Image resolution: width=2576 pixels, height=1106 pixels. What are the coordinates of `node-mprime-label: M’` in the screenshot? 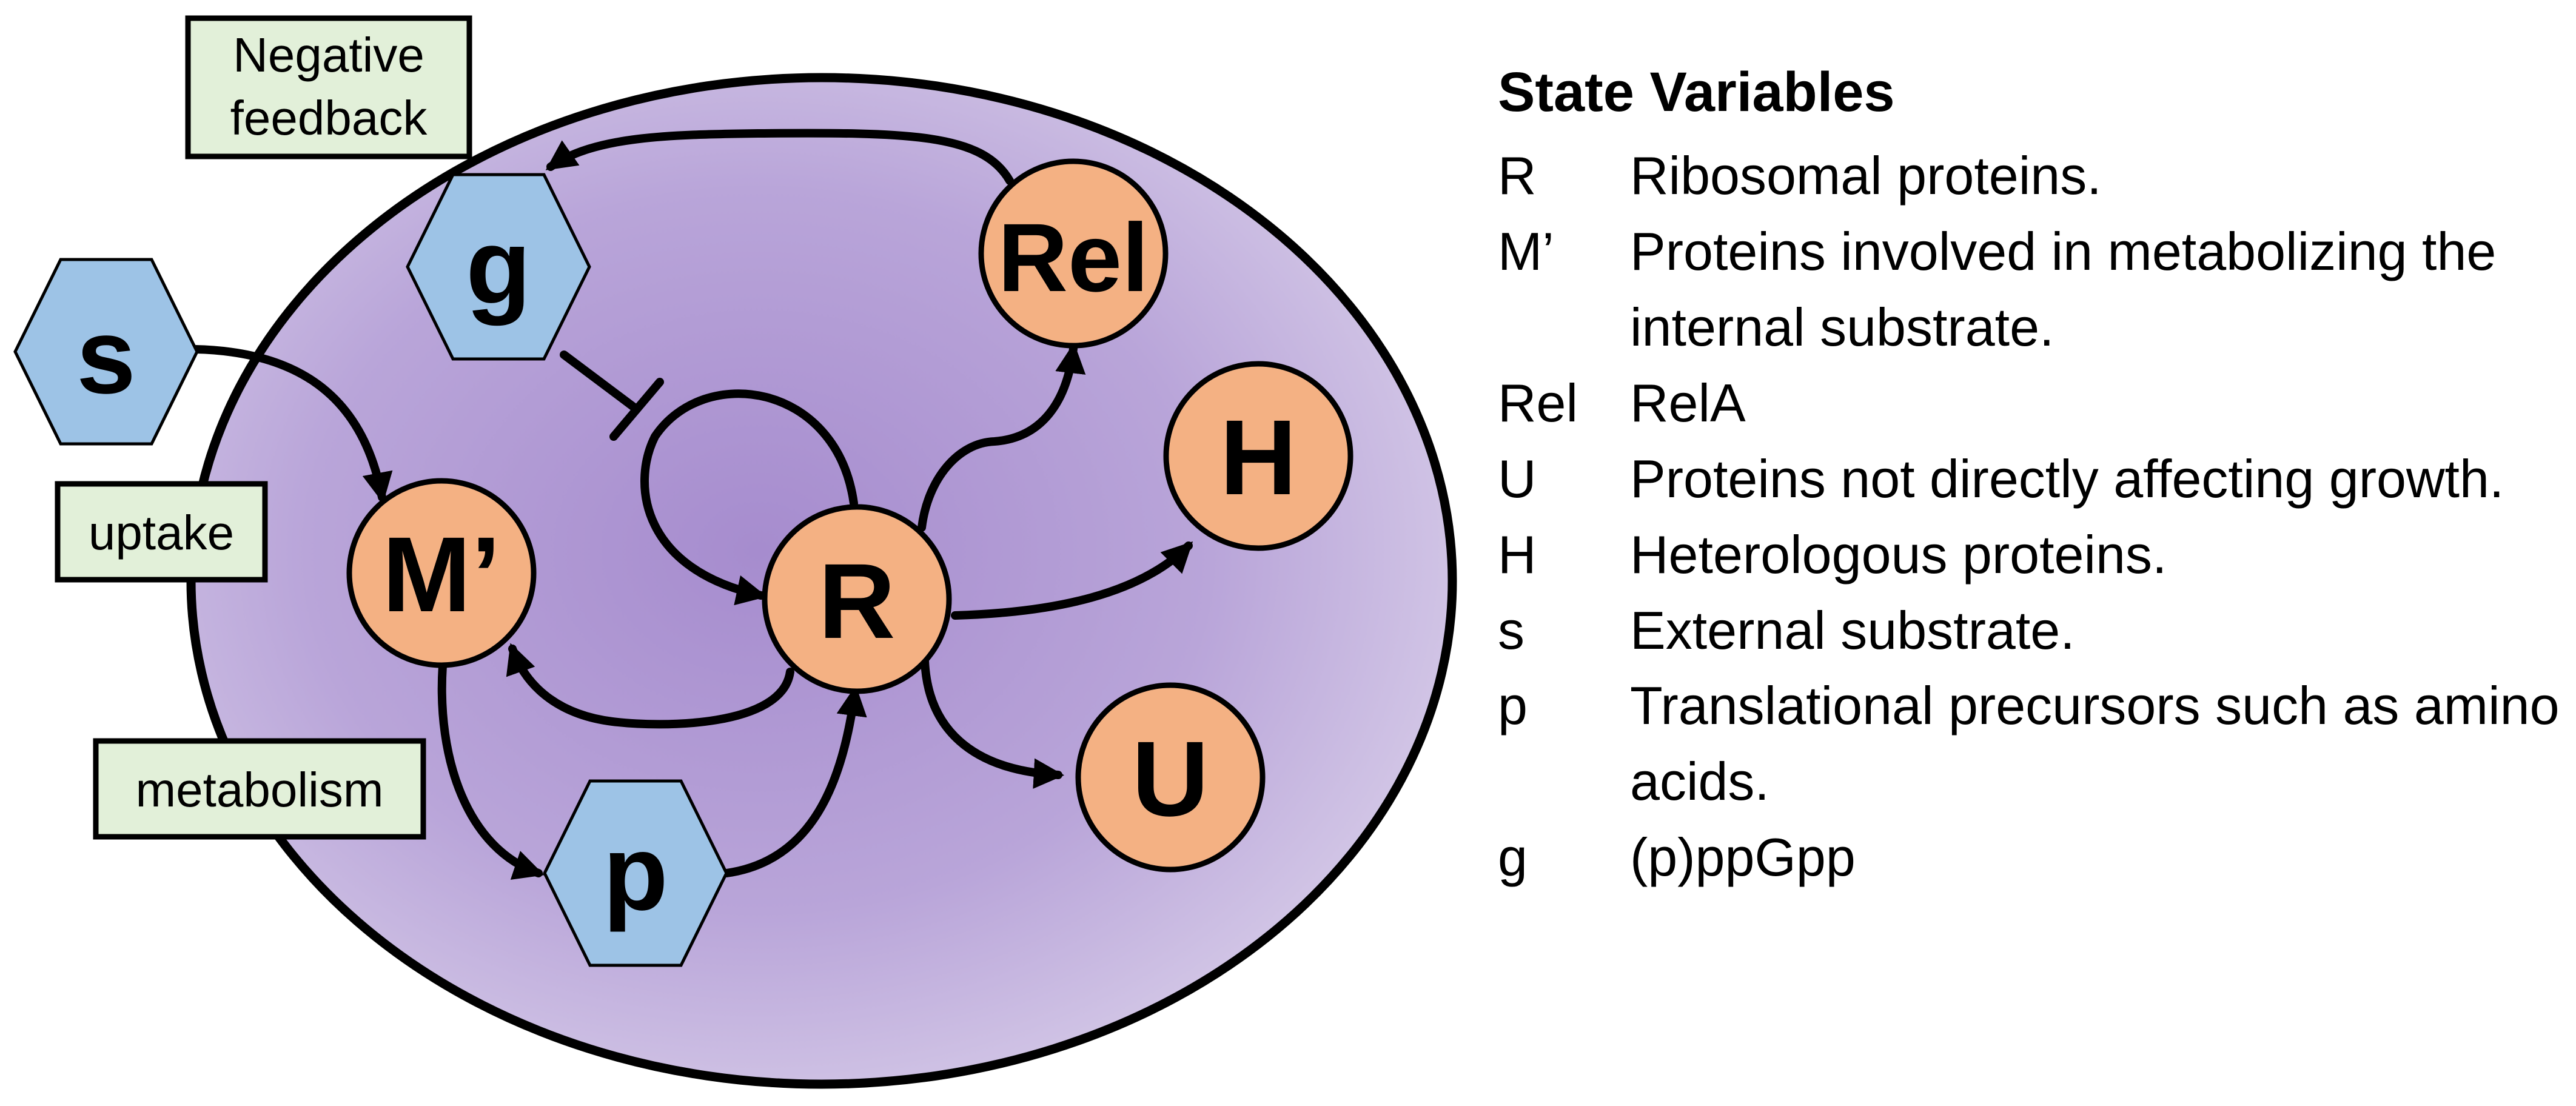 It's located at (441, 574).